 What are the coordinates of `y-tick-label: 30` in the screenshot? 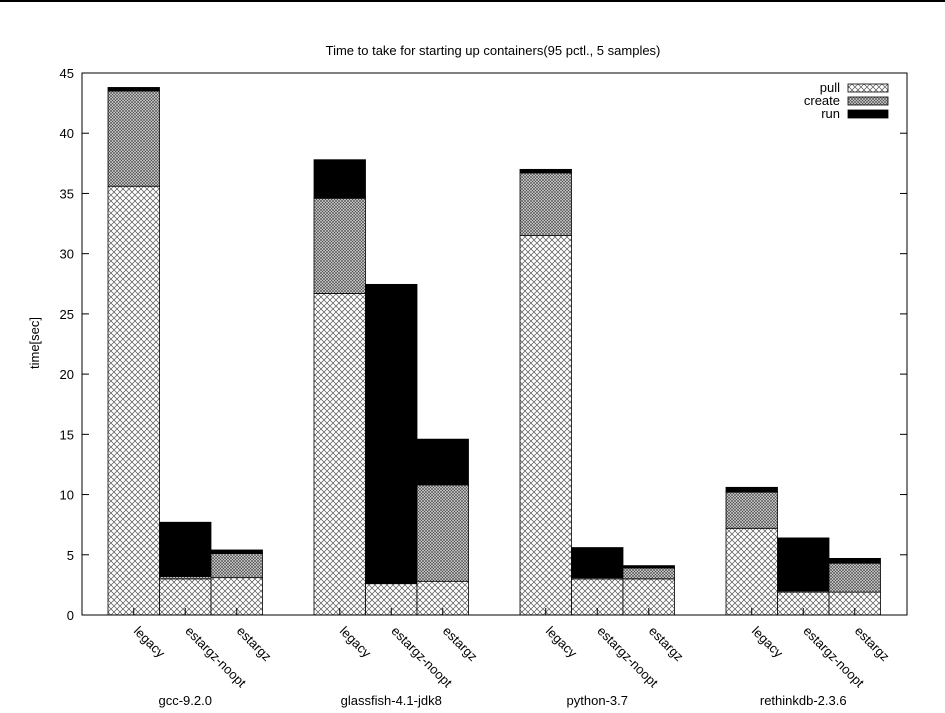 It's located at (67, 254).